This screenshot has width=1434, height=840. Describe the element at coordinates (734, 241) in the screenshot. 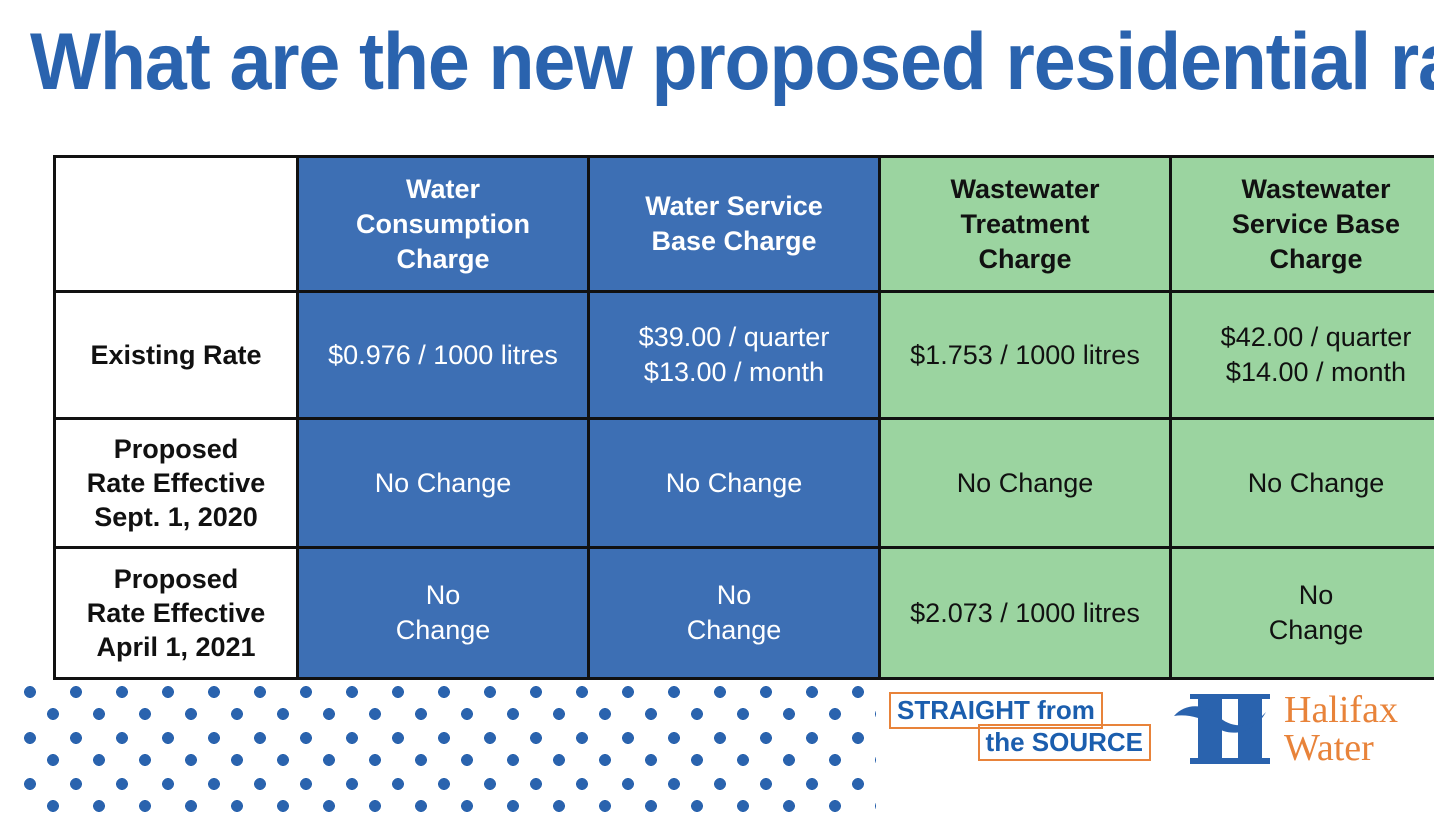

I see `header-line: Base Charge` at that location.